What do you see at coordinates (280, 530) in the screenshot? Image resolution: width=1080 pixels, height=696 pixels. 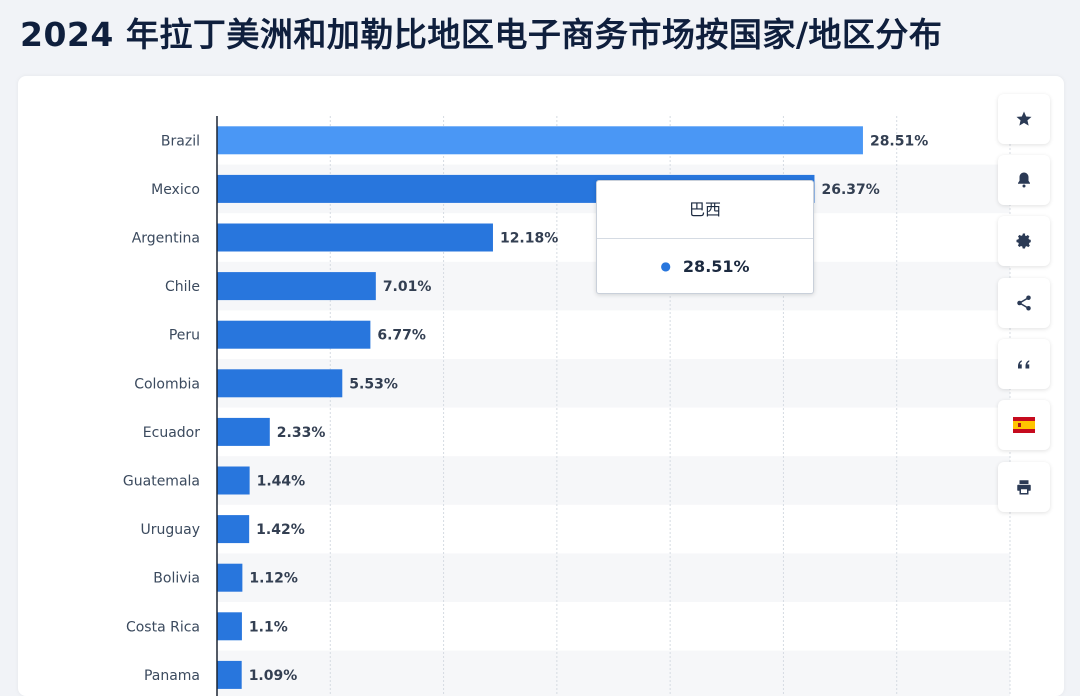 I see `value-label: 1.42%` at bounding box center [280, 530].